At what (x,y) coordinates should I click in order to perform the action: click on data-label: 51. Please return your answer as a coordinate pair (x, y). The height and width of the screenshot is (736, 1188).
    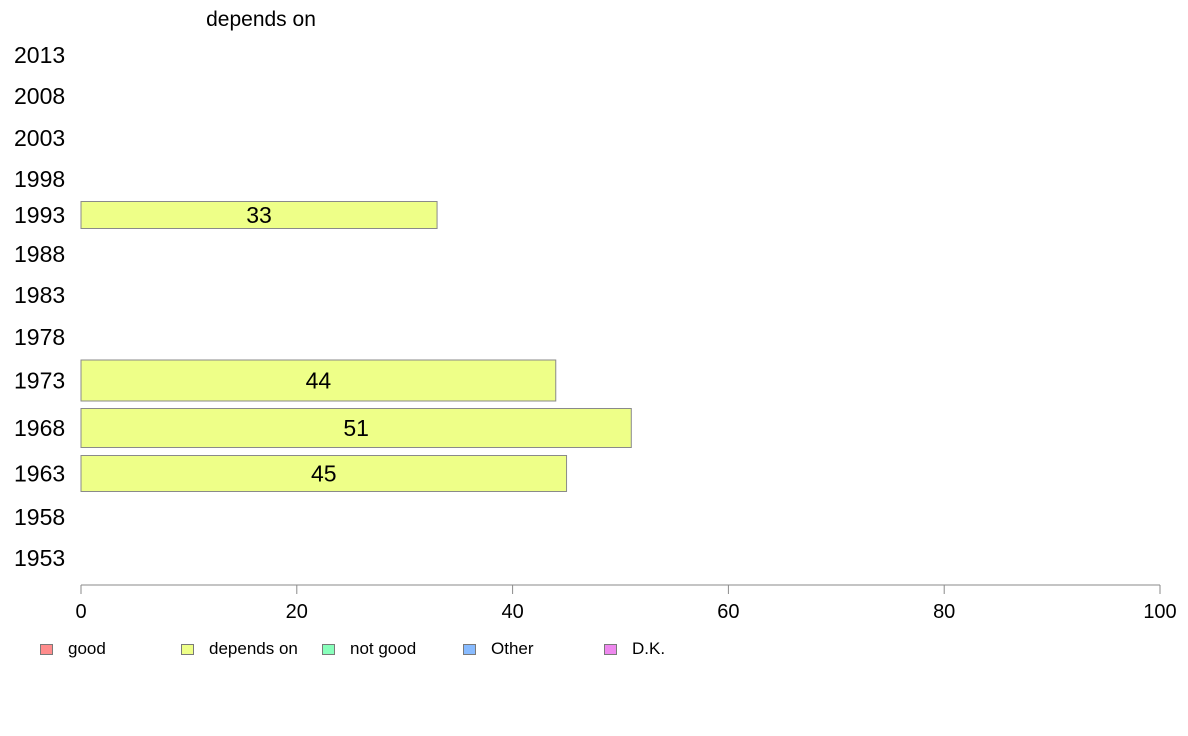
    Looking at the image, I should click on (356, 428).